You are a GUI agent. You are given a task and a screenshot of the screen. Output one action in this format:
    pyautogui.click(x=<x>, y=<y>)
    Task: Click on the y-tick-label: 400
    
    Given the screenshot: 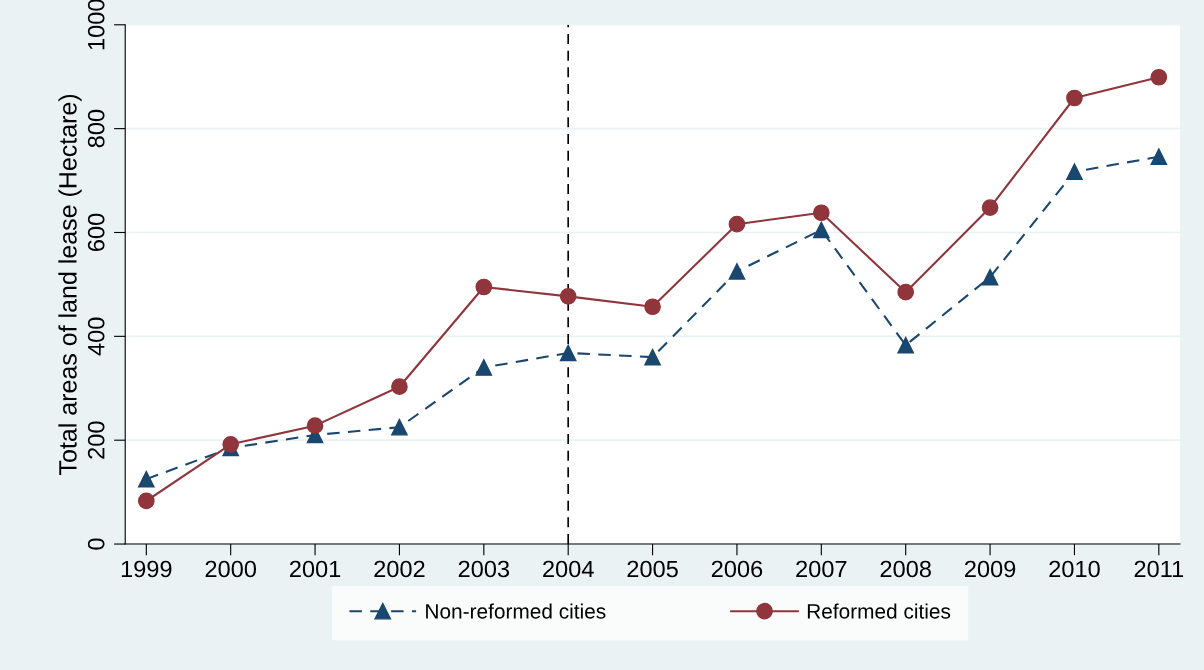 What is the action you would take?
    pyautogui.click(x=96, y=336)
    